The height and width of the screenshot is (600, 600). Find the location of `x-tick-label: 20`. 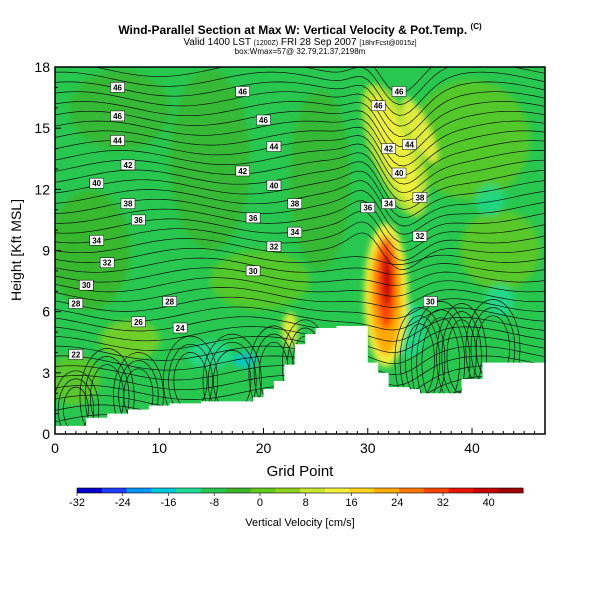

x-tick-label: 20 is located at coordinates (264, 448).